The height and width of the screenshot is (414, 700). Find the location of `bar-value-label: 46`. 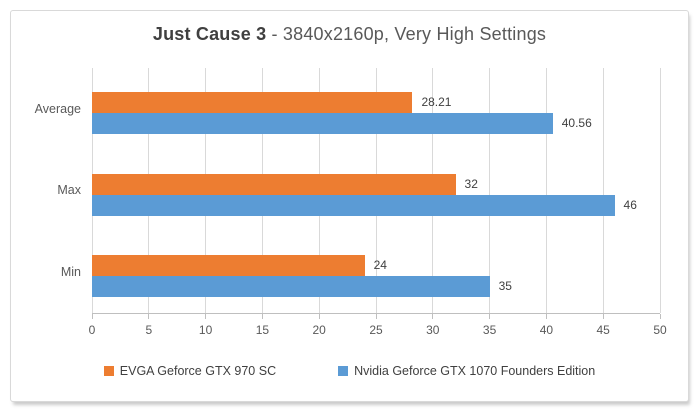

bar-value-label: 46 is located at coordinates (630, 204).